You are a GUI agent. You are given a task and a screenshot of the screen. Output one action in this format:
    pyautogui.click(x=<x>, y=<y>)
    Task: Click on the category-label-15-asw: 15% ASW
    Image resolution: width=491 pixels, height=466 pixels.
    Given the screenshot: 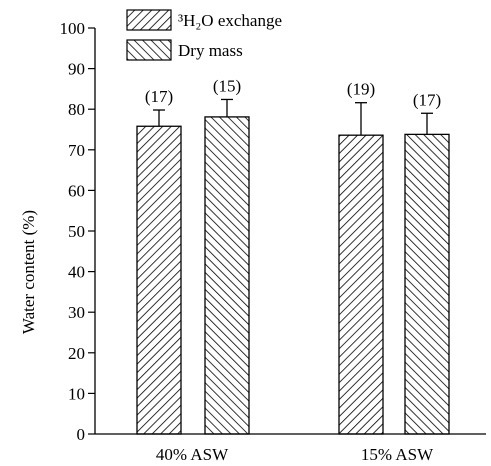 What is the action you would take?
    pyautogui.click(x=397, y=454)
    